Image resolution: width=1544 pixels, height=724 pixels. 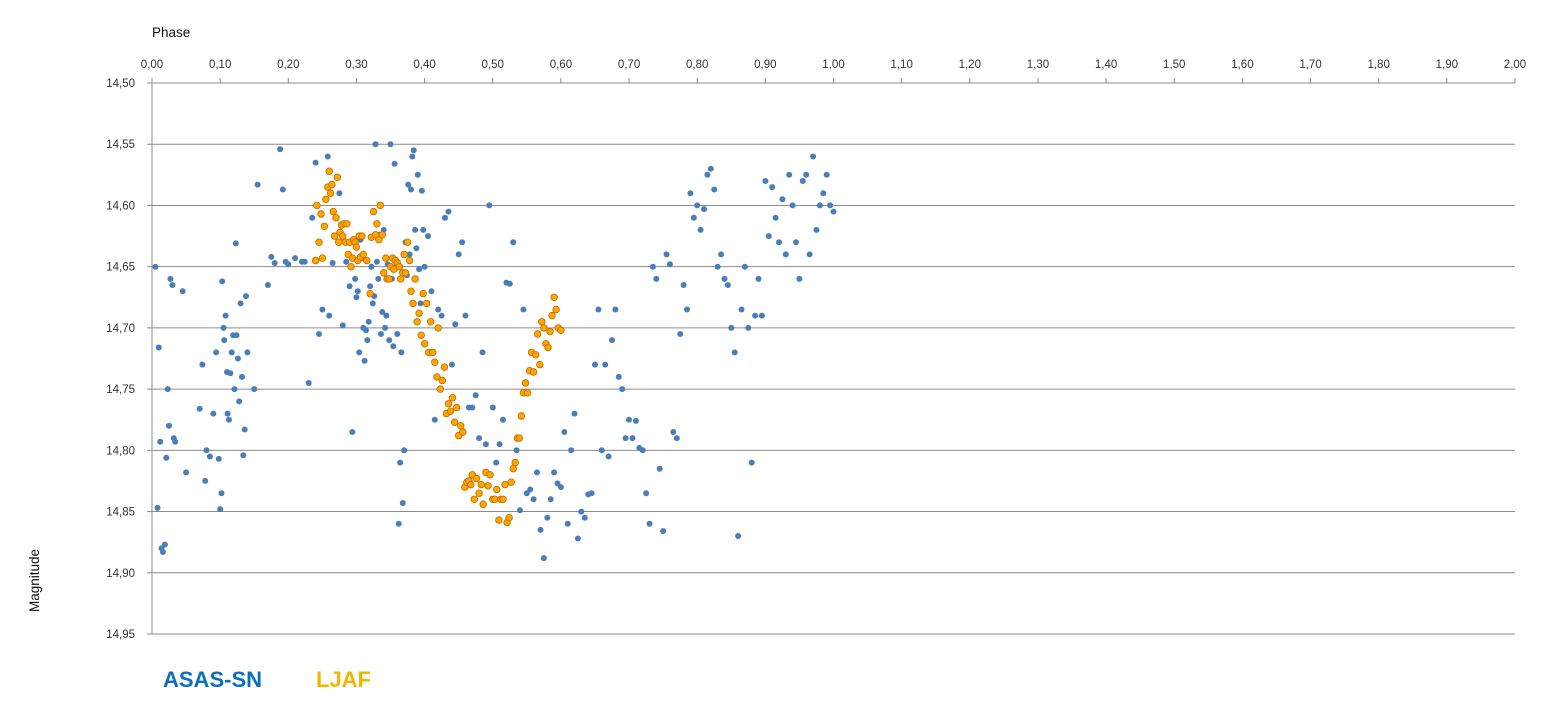 I want to click on x-tick-label: 0,30, so click(x=356, y=65).